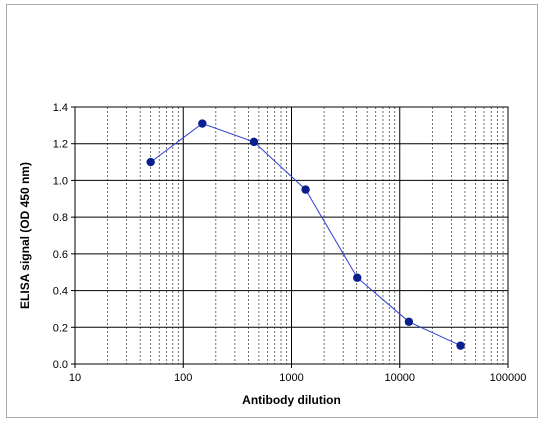 This screenshot has height=422, width=543. What do you see at coordinates (508, 378) in the screenshot?
I see `x-tick-label: 100000` at bounding box center [508, 378].